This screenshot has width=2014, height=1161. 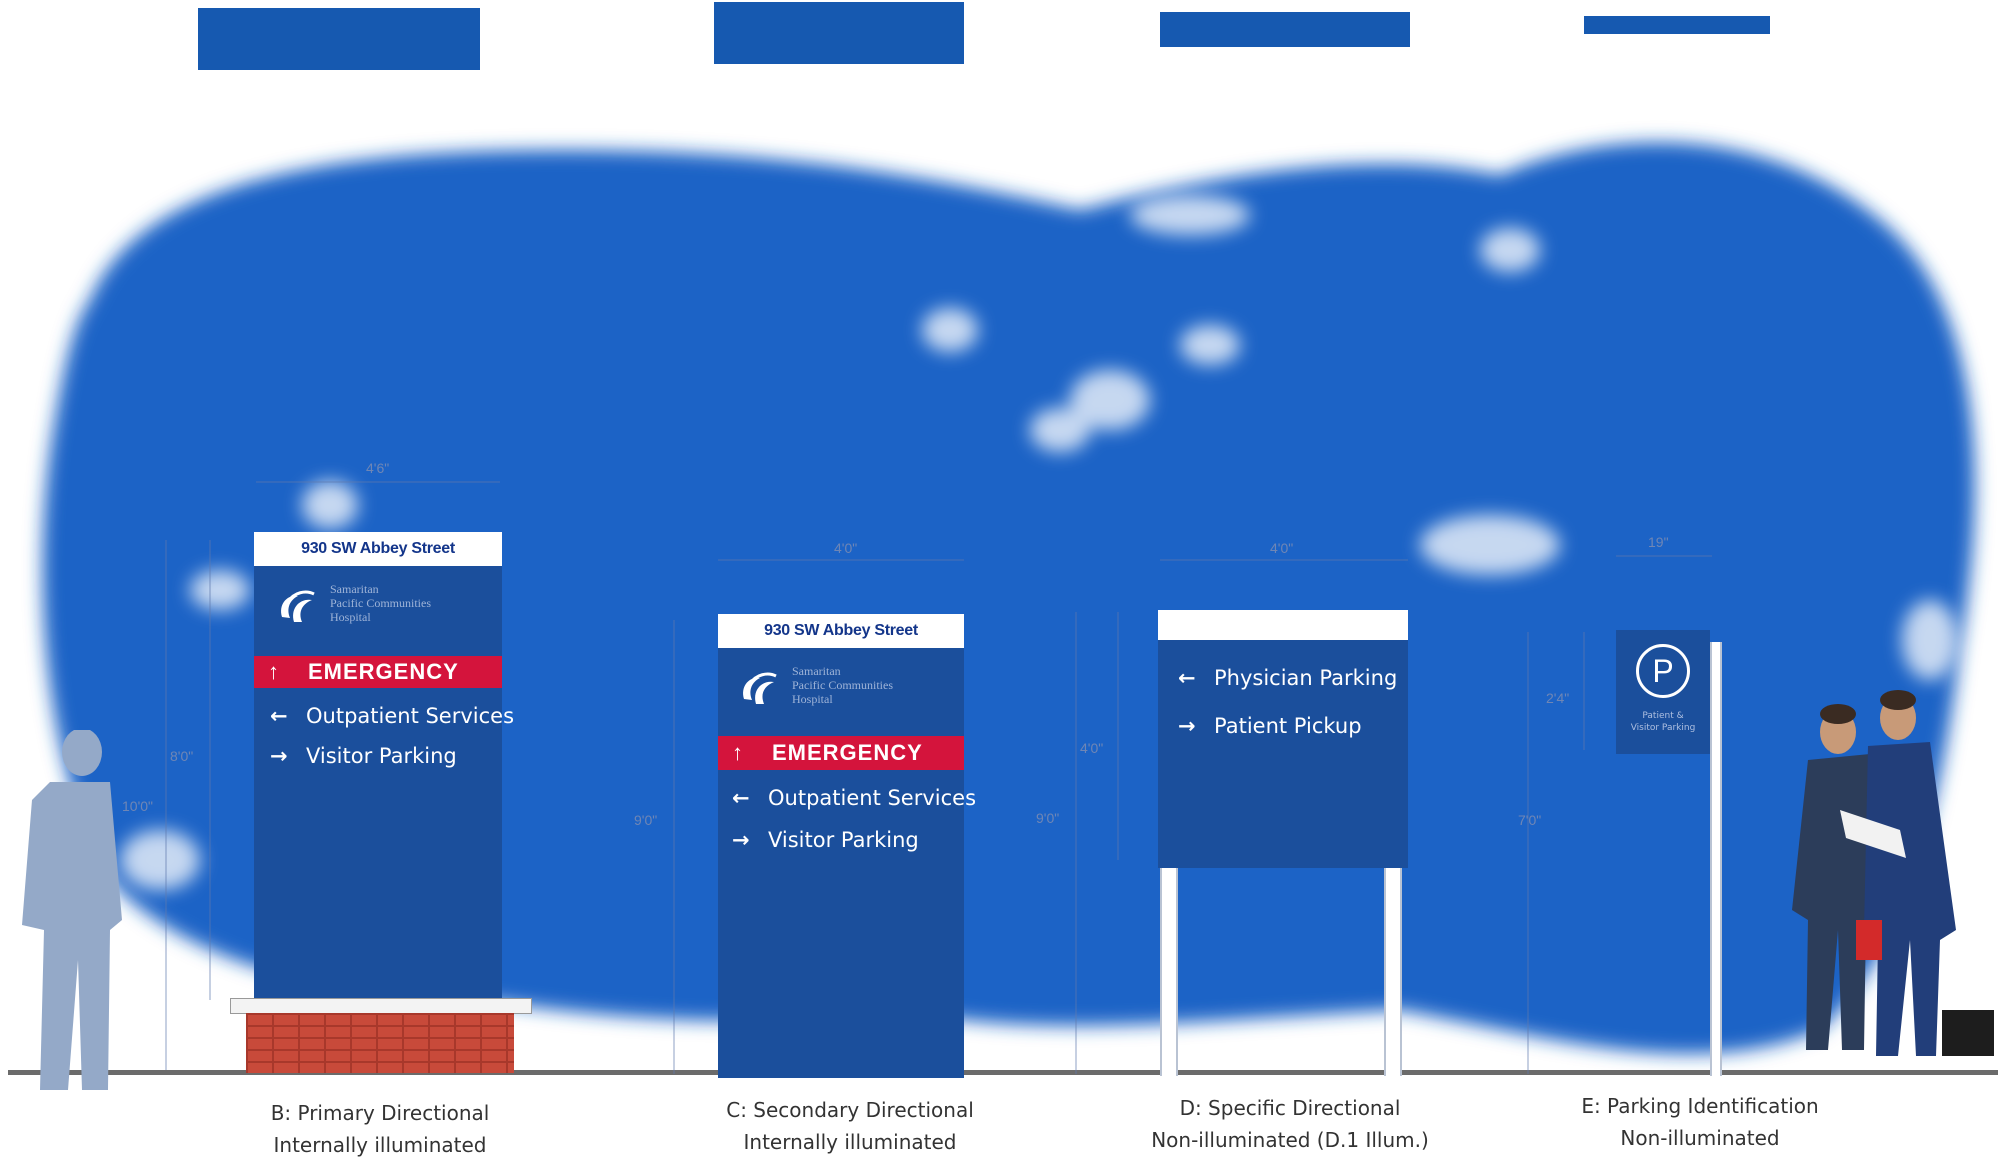 I want to click on caption-d-subtitle: Non-illuminated (D.1 Illum.), so click(x=1290, y=1140).